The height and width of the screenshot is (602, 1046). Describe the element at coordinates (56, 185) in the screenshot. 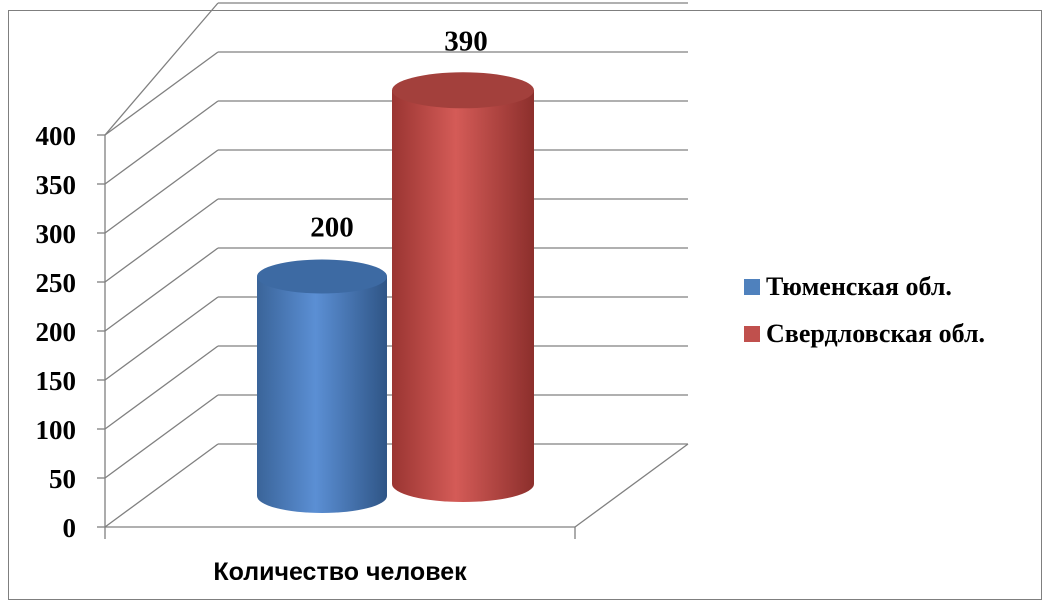

I see `y-tick-label: 350` at that location.